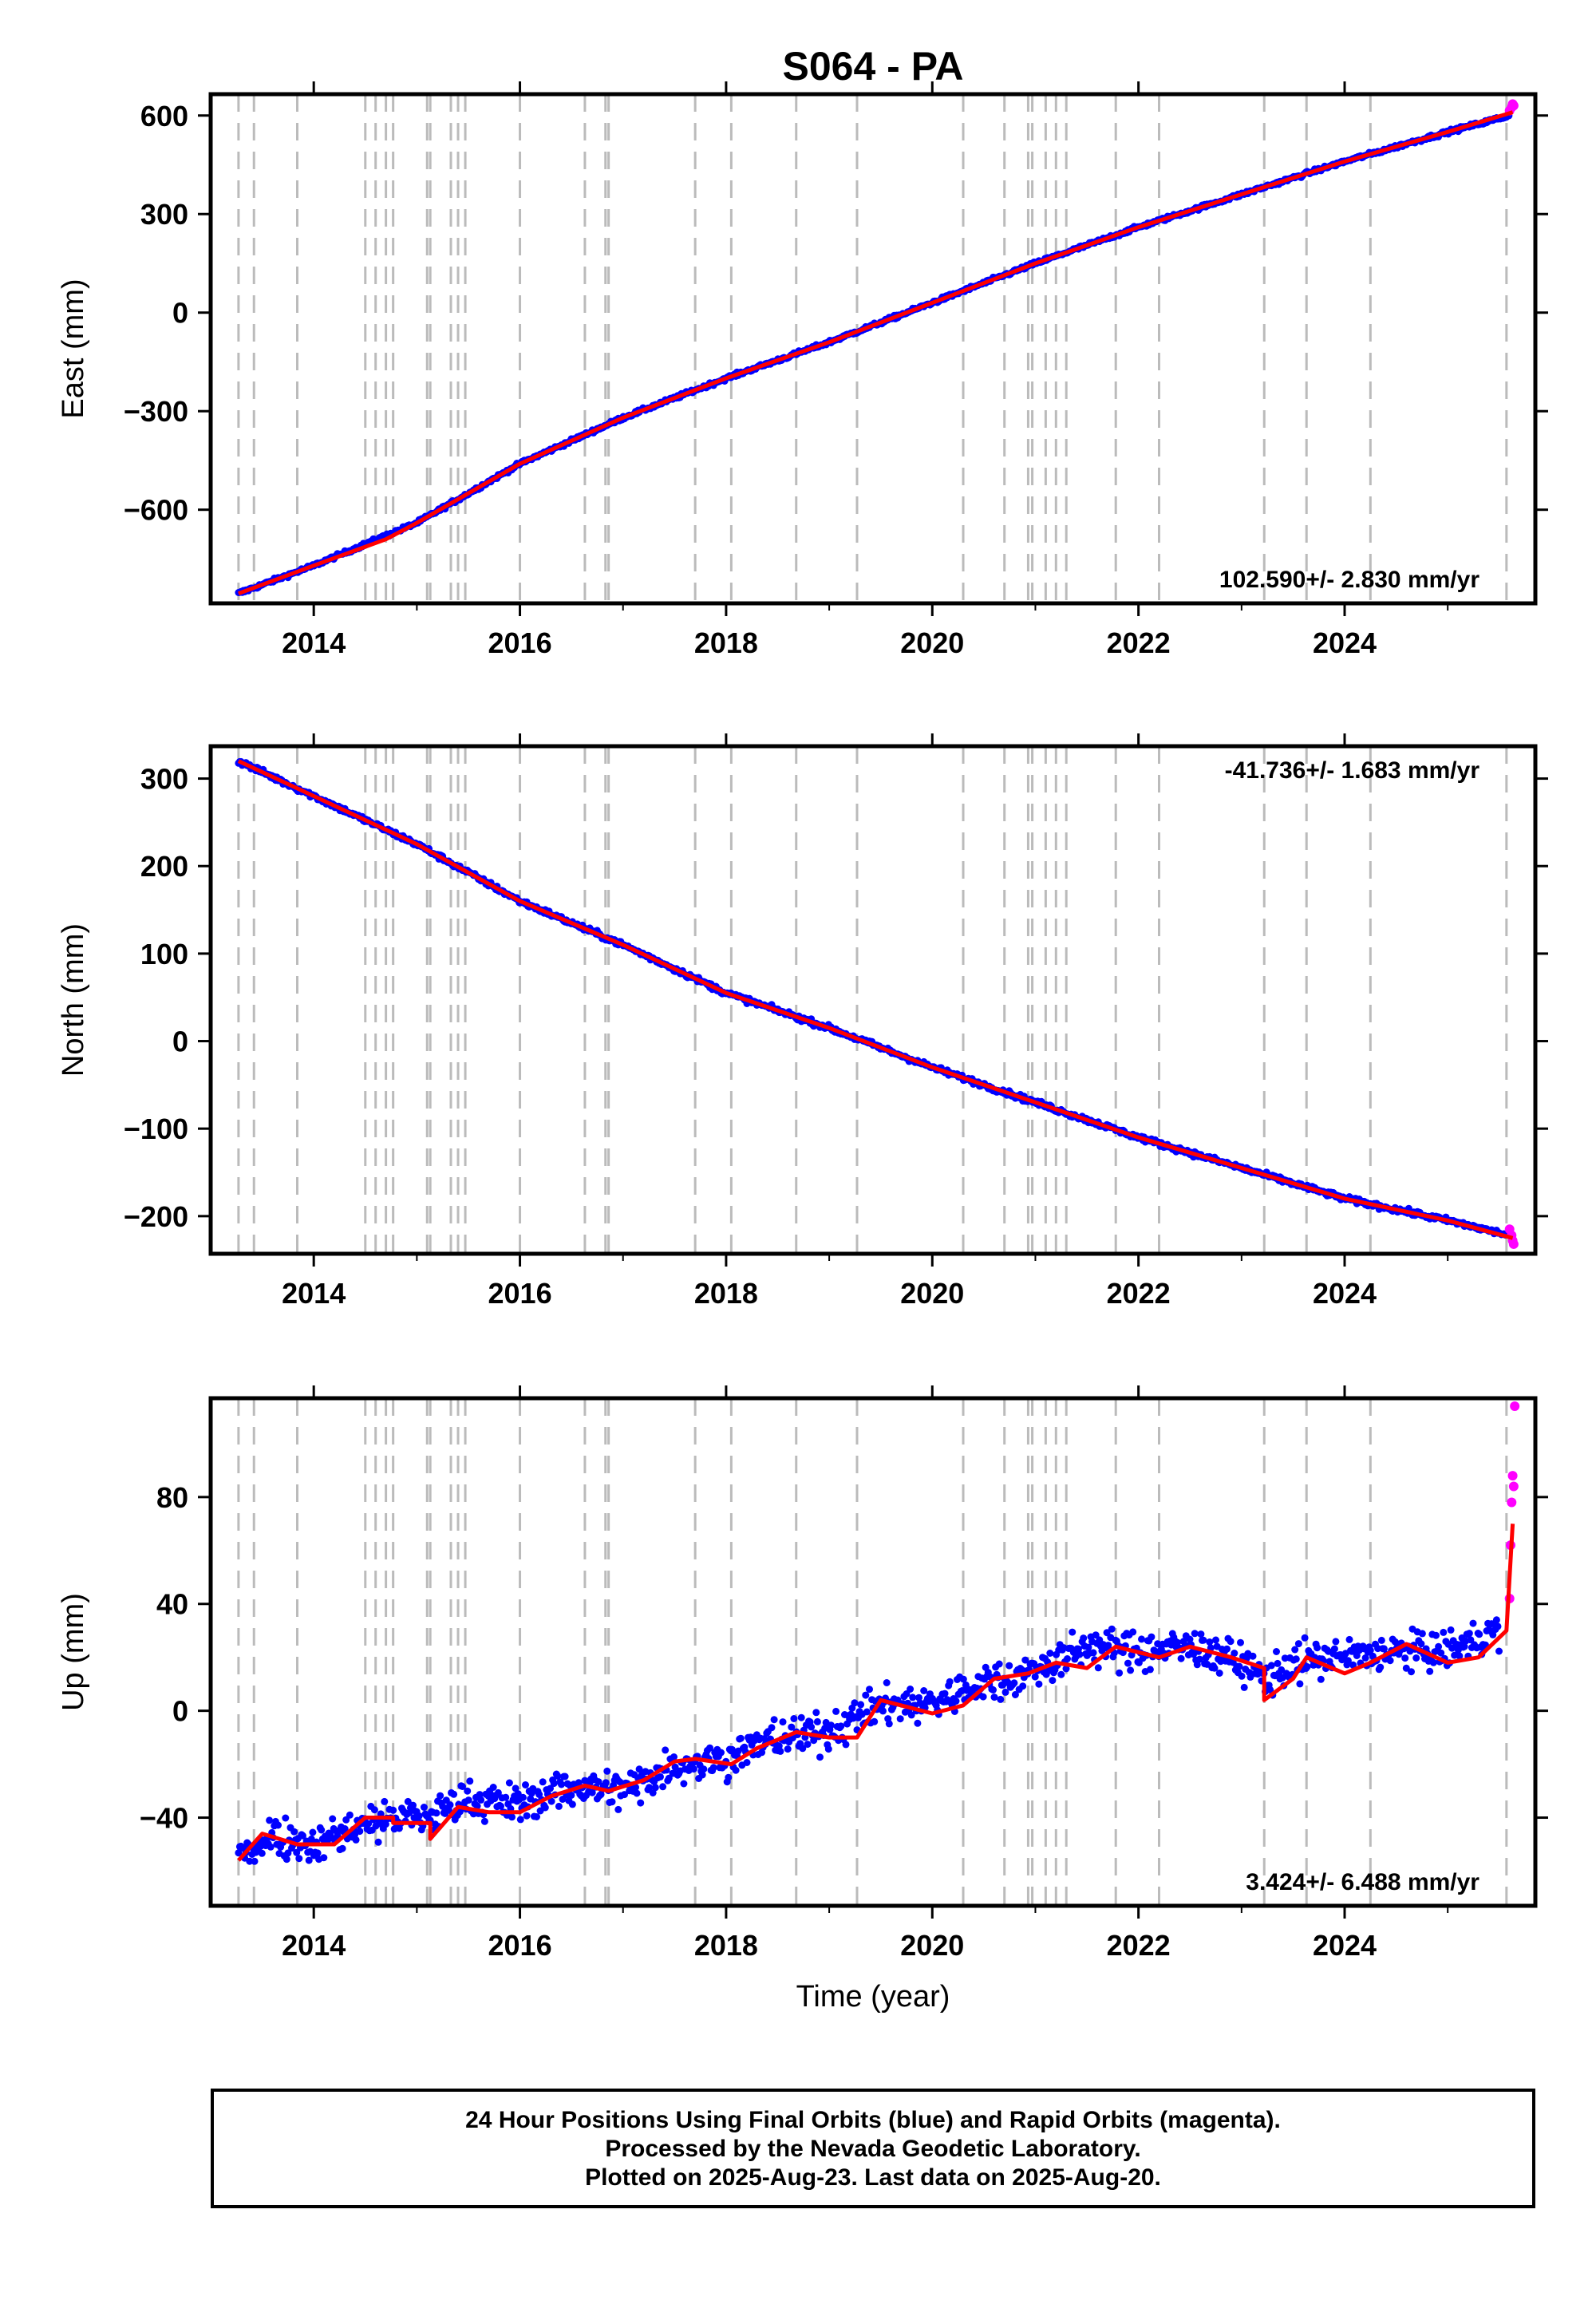  What do you see at coordinates (172, 1497) in the screenshot?
I see `y-tick-label: 80` at bounding box center [172, 1497].